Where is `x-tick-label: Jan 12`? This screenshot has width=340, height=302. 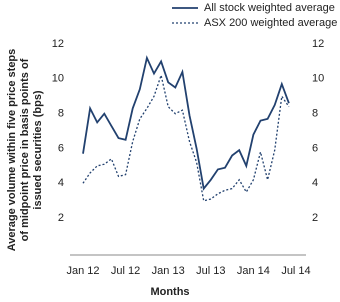
x-tick-label: Jan 12 is located at coordinates (82, 271).